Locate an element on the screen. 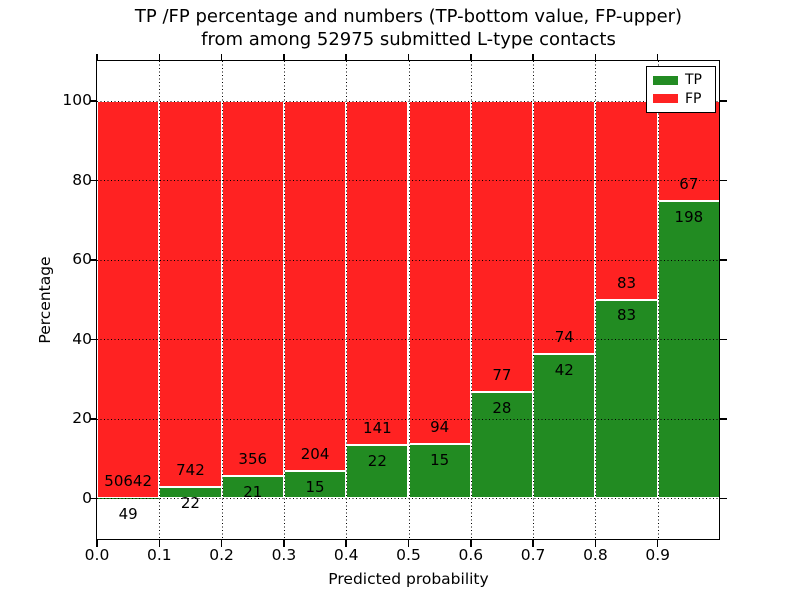 Image resolution: width=800 pixels, height=600 pixels. fp-count-label: 742 is located at coordinates (190, 469).